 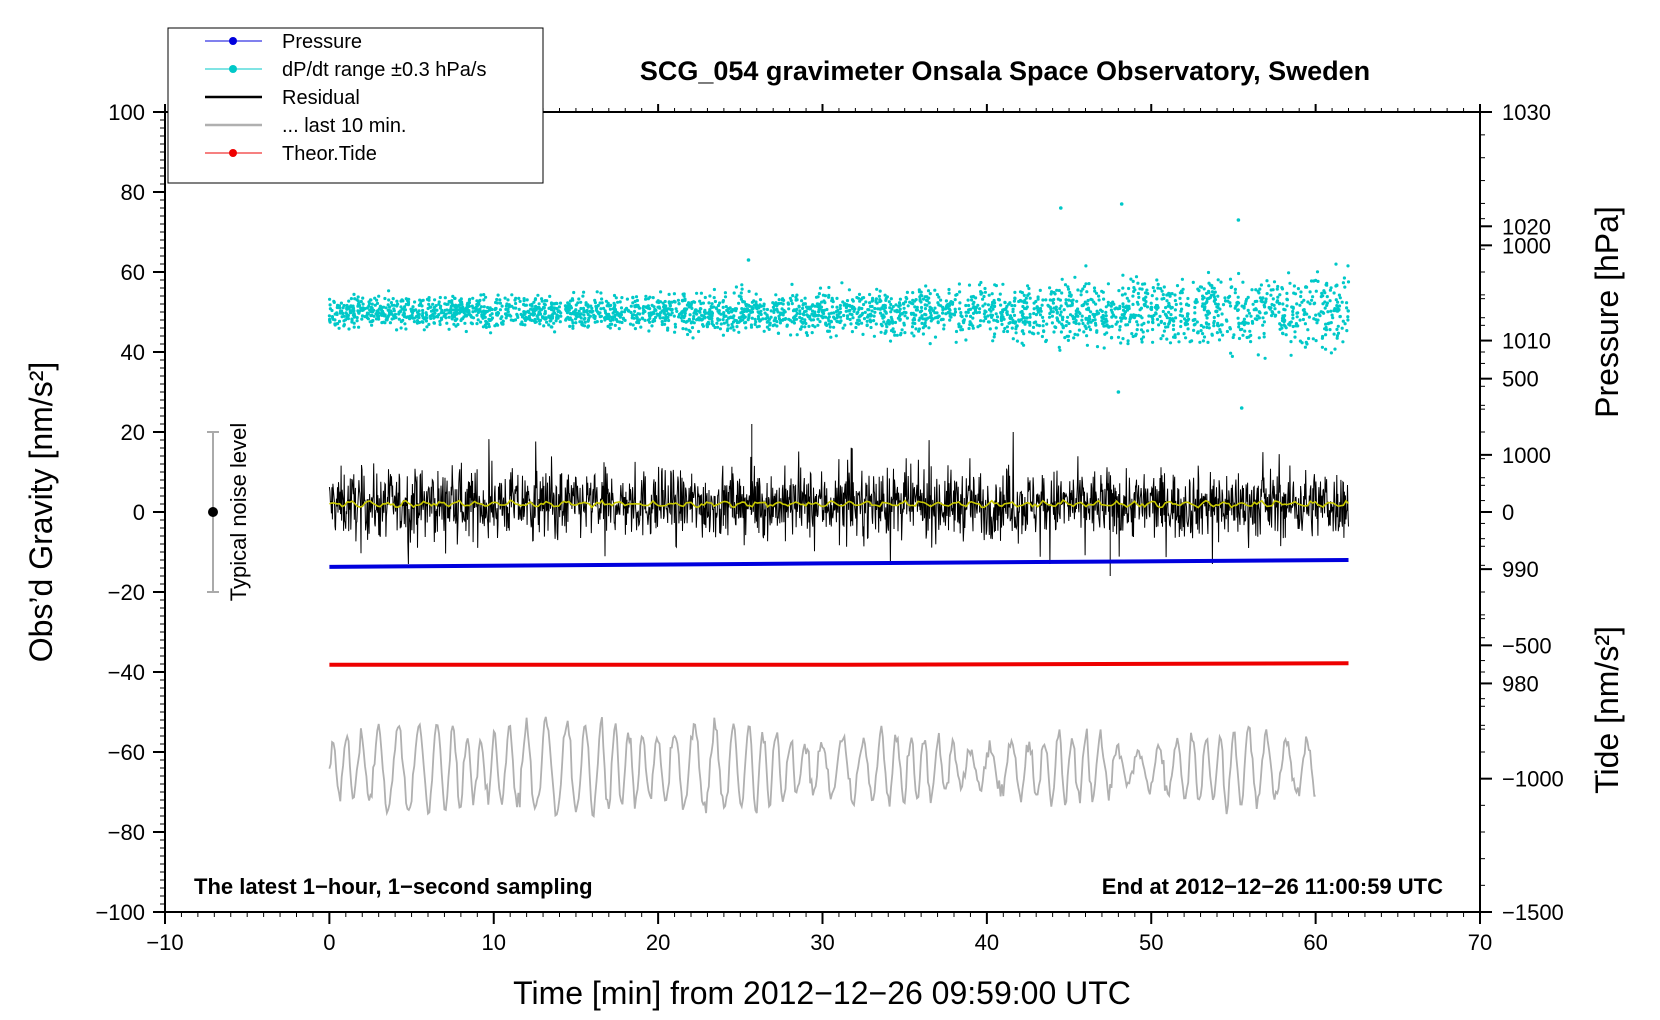 What do you see at coordinates (229, 512) in the screenshot?
I see `noise-indicator: Typical noise level` at bounding box center [229, 512].